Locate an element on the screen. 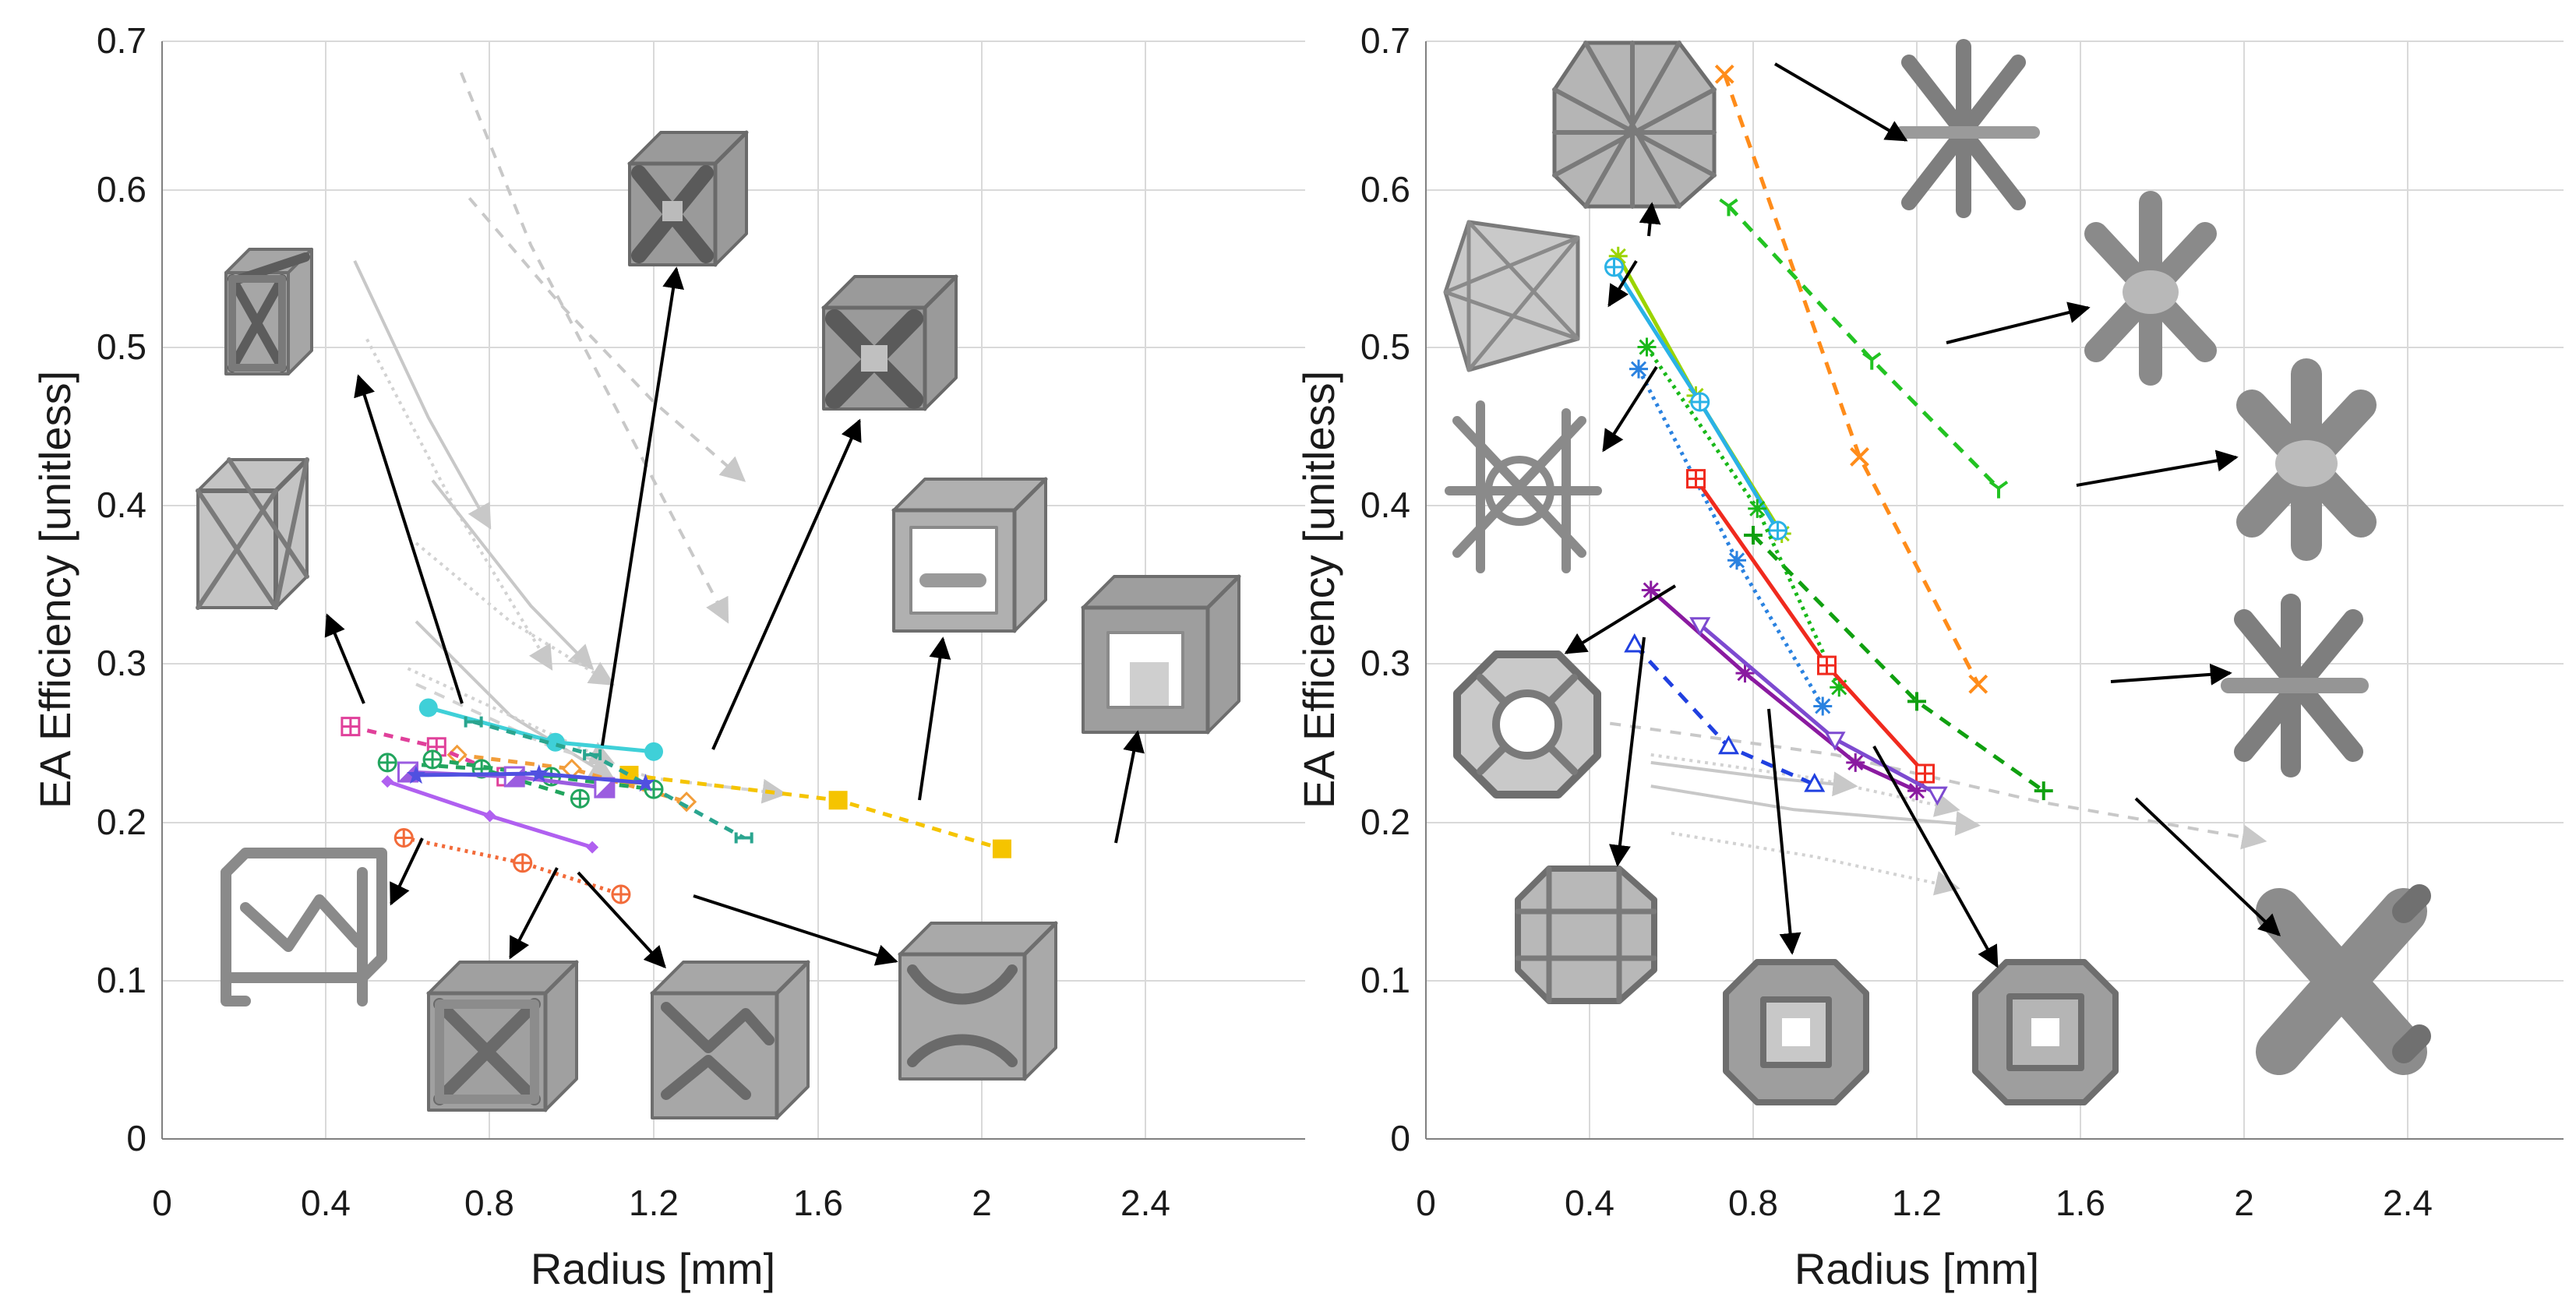  series-violet-line is located at coordinates (1818, 711).